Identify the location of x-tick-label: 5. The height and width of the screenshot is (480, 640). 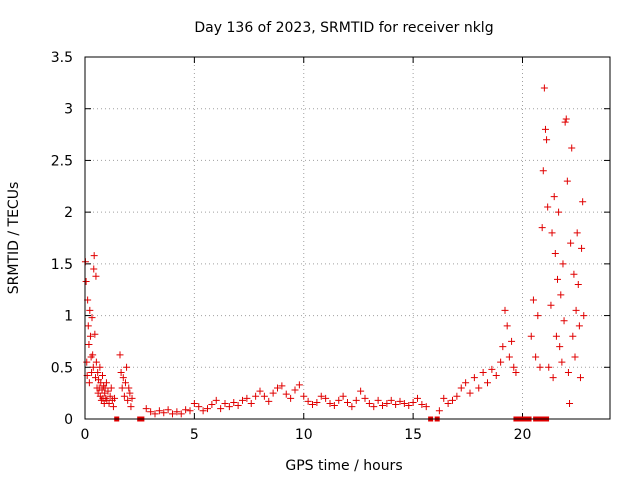
(194, 435).